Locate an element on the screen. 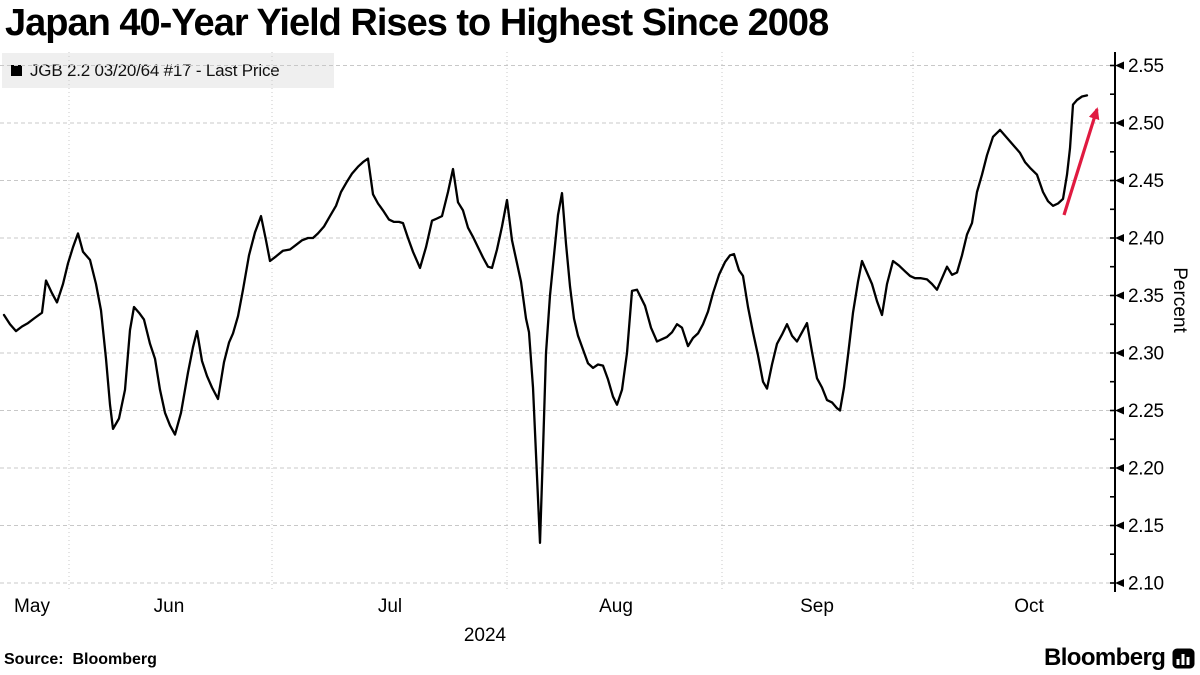 This screenshot has width=1200, height=675. y-axis-tick-label: 2.10 is located at coordinates (1146, 584).